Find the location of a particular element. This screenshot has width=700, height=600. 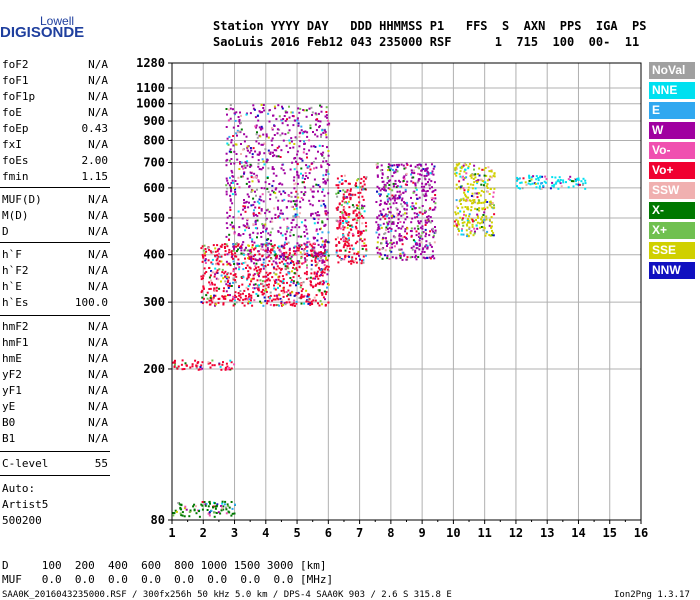

y-tick-label: 1280 is located at coordinates (150, 63).